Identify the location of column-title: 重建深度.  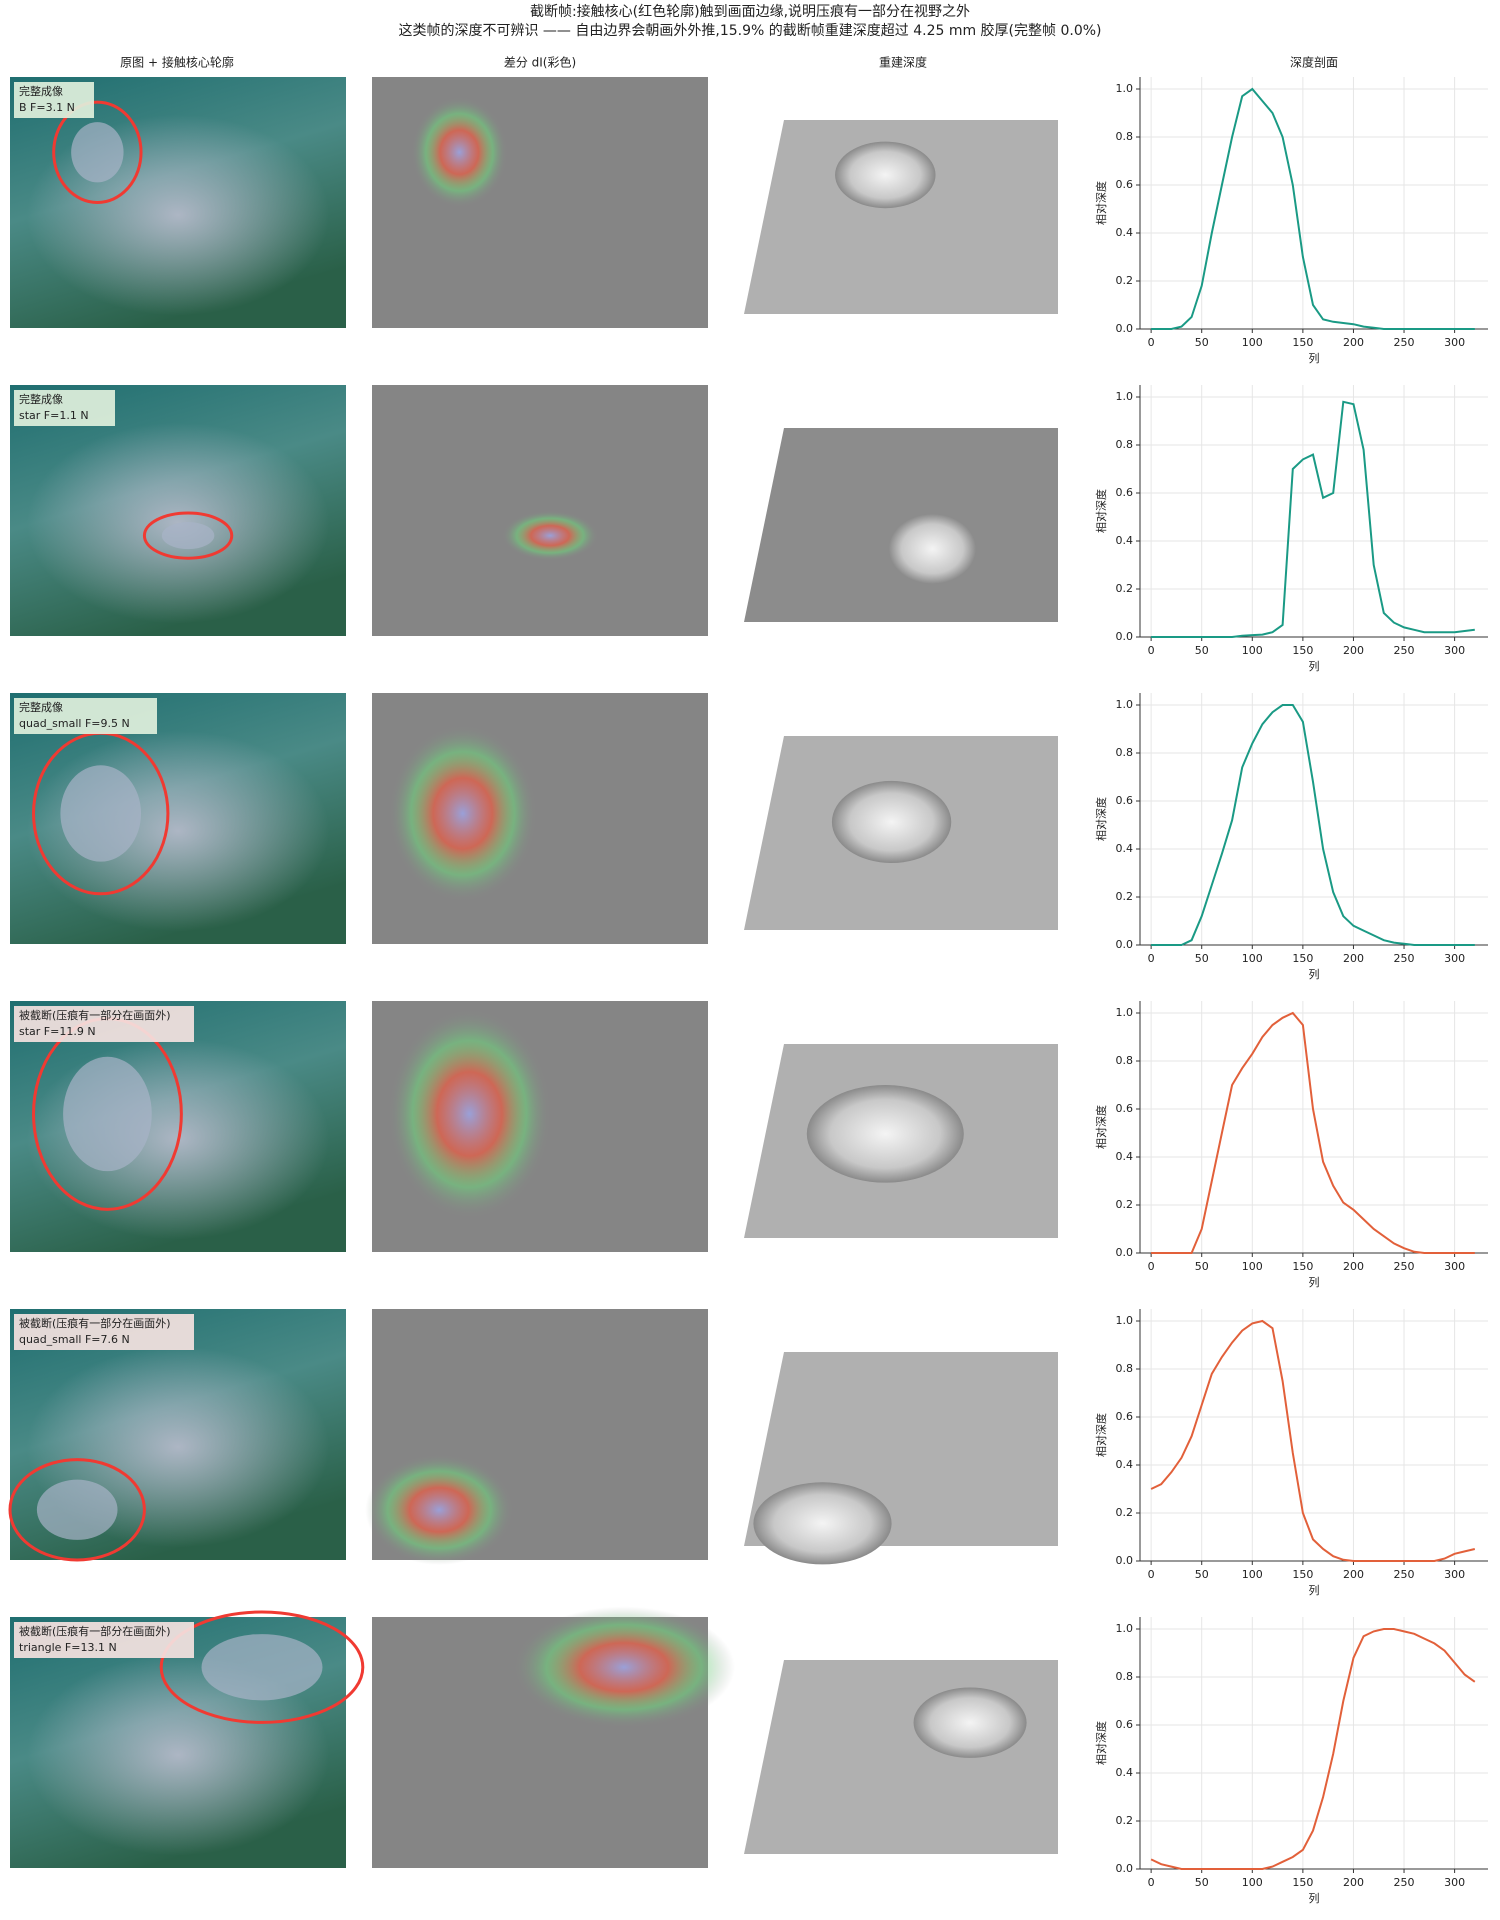
(903, 62).